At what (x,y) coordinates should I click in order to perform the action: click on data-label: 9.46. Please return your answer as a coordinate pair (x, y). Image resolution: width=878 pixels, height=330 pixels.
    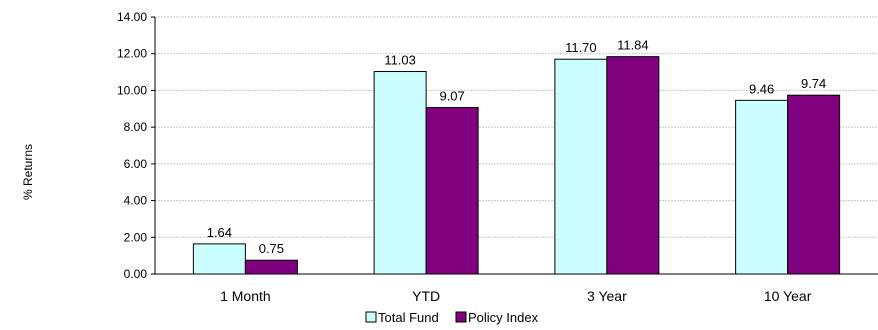
    Looking at the image, I should click on (761, 88).